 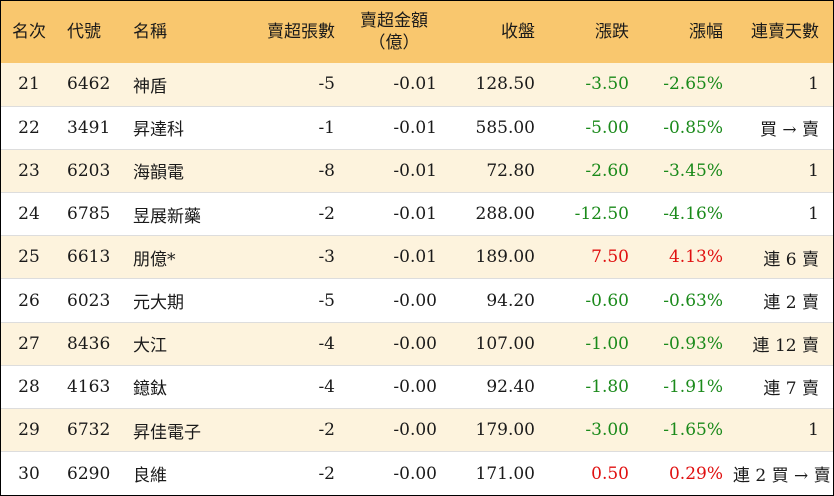 I want to click on cell-change: -0.60, so click(x=607, y=300).